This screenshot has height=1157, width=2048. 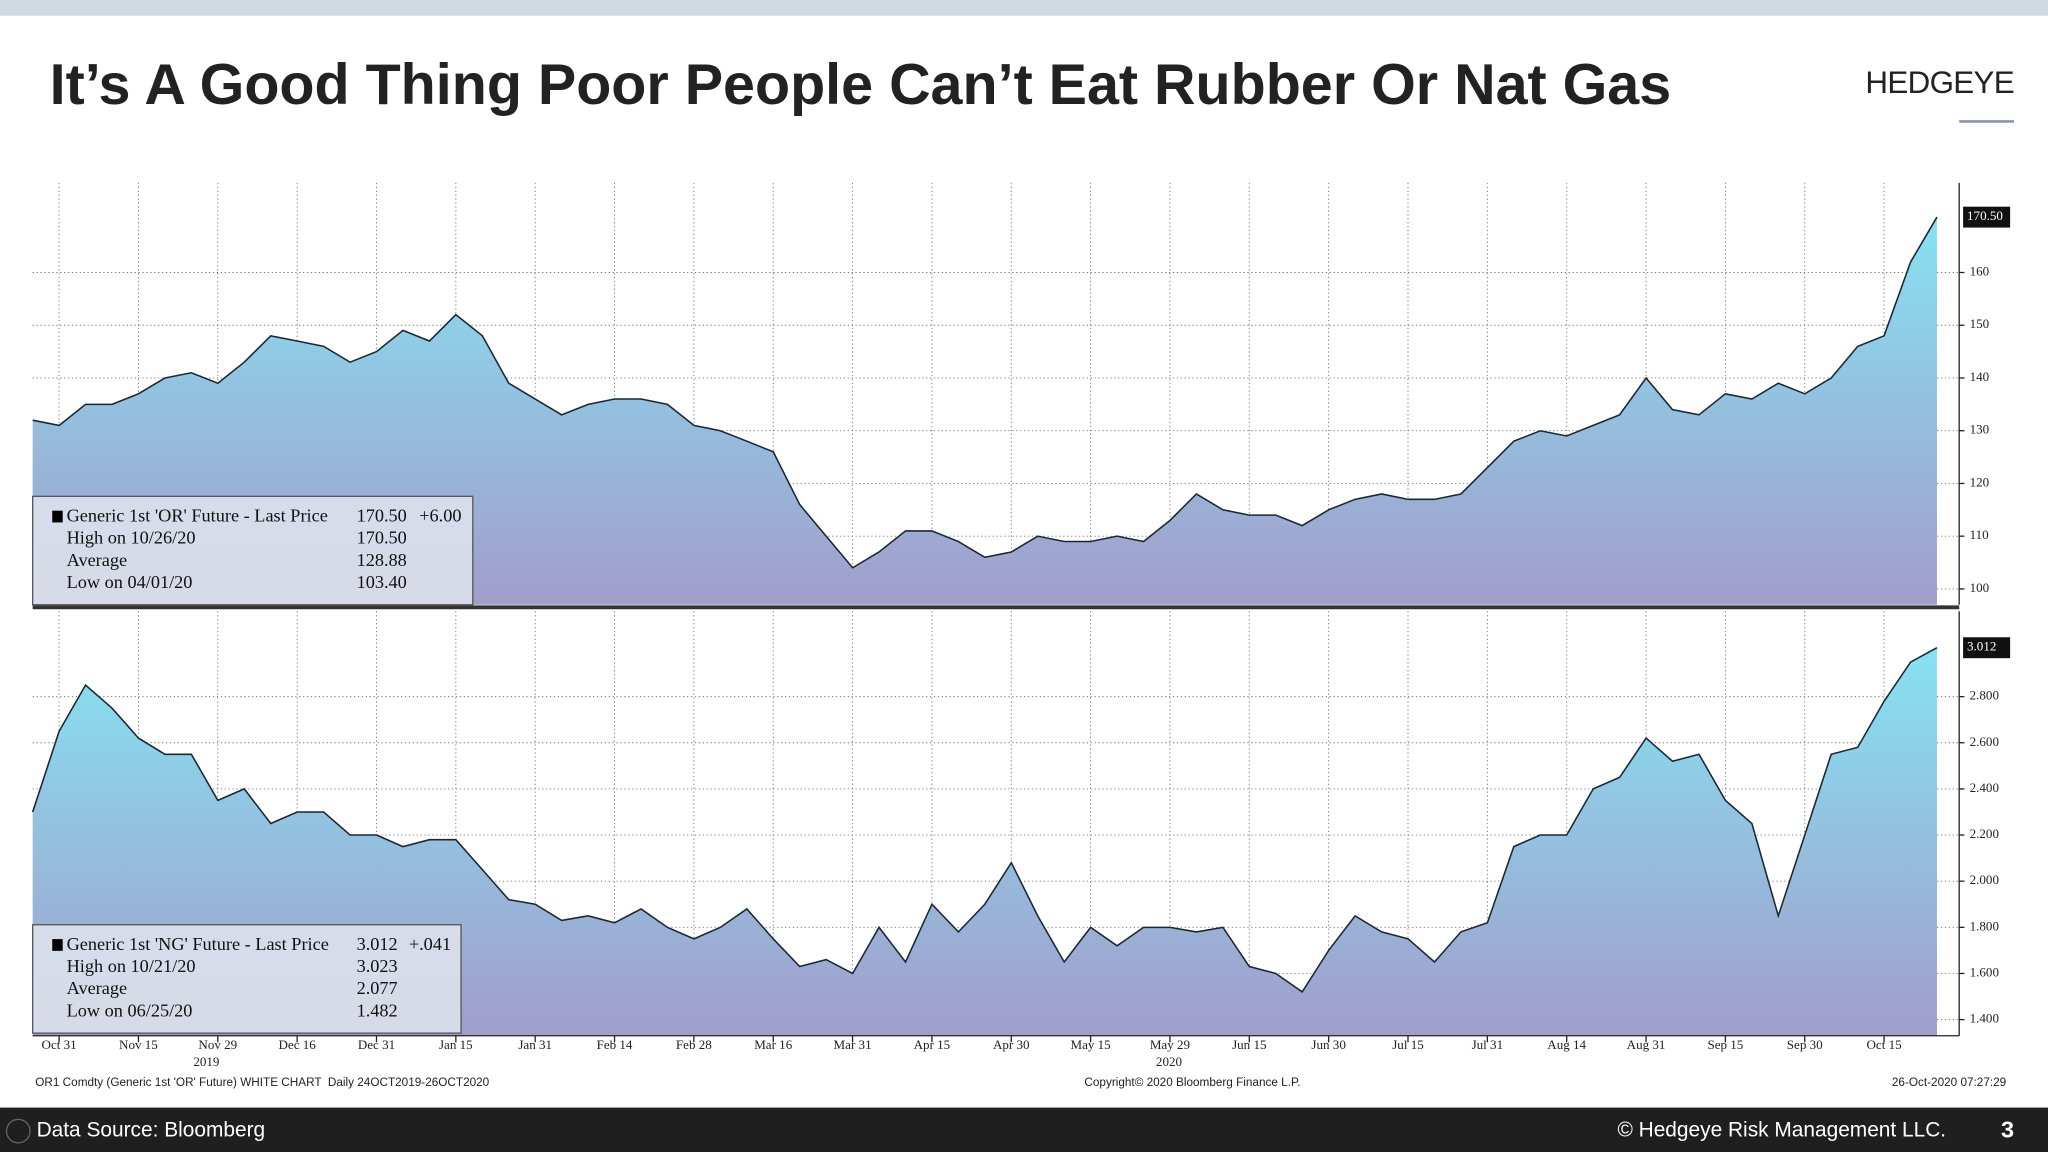 I want to click on brand: HEDGEYE, so click(x=1939, y=82).